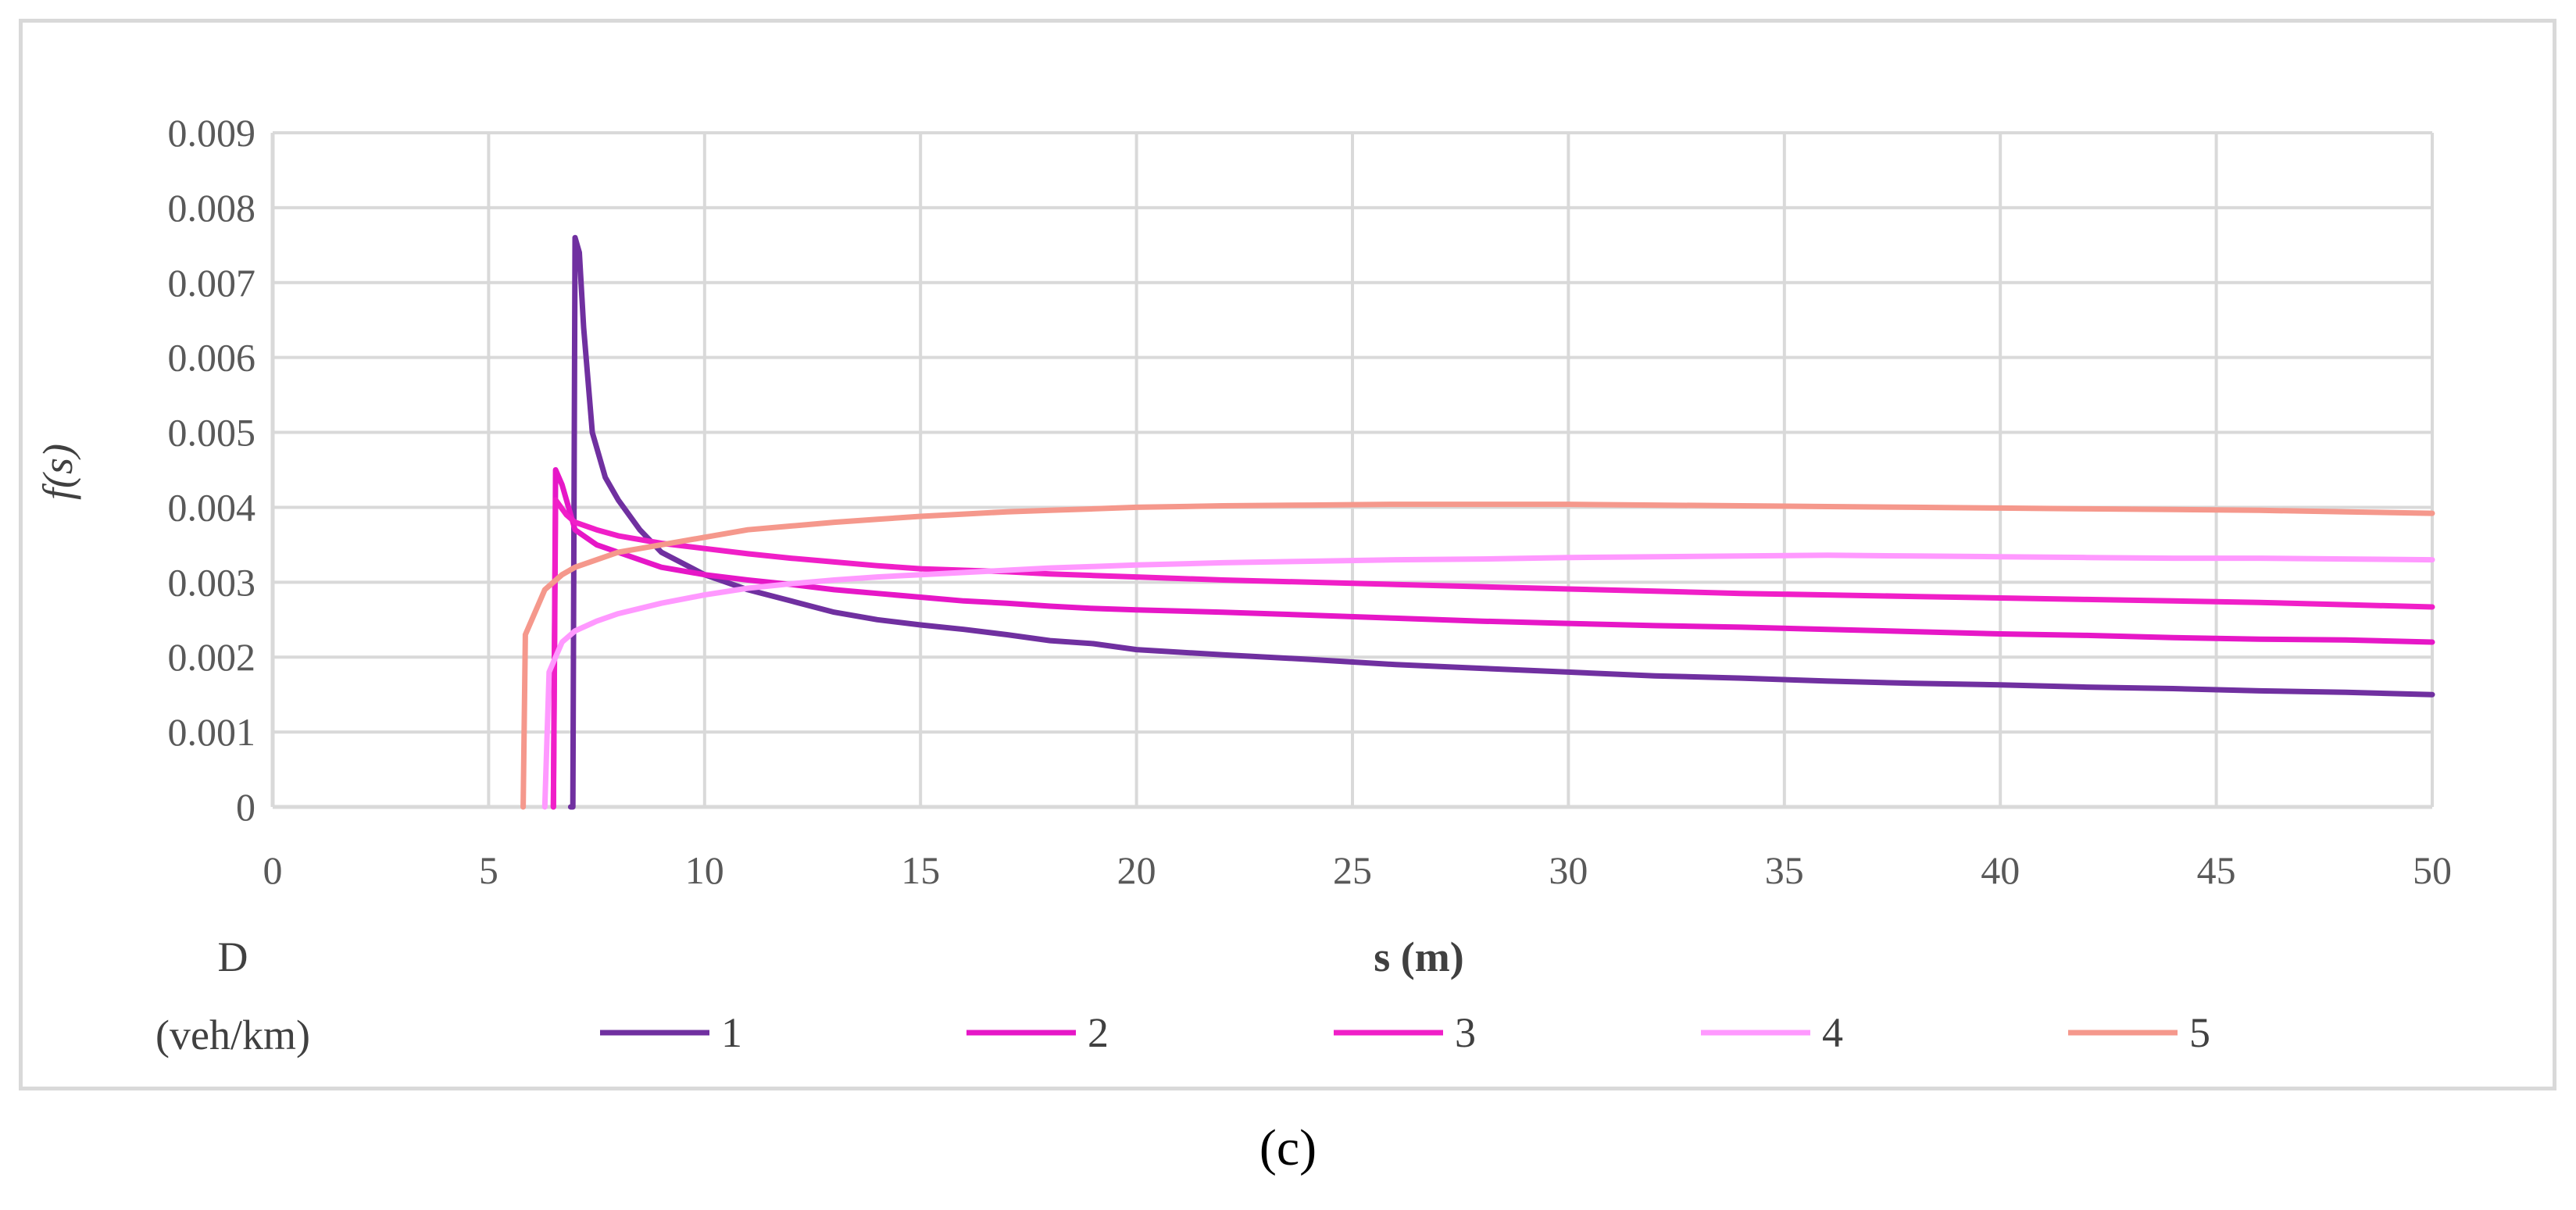 This screenshot has width=2576, height=1210. What do you see at coordinates (246, 807) in the screenshot?
I see `y-tick-label: 0` at bounding box center [246, 807].